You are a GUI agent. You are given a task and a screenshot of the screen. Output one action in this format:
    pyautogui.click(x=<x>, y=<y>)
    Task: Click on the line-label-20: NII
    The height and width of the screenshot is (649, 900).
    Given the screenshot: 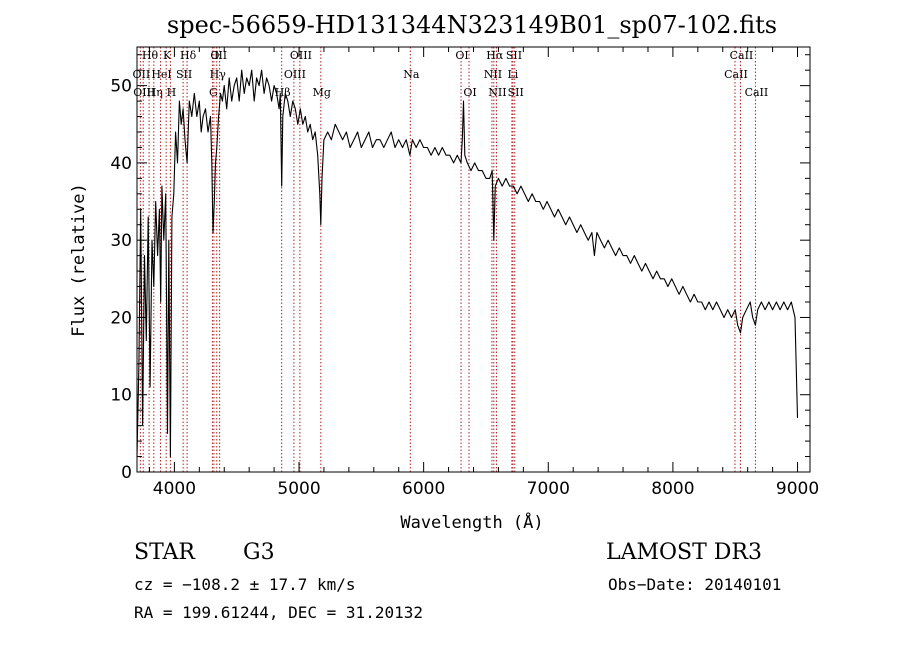 What is the action you would take?
    pyautogui.click(x=493, y=74)
    